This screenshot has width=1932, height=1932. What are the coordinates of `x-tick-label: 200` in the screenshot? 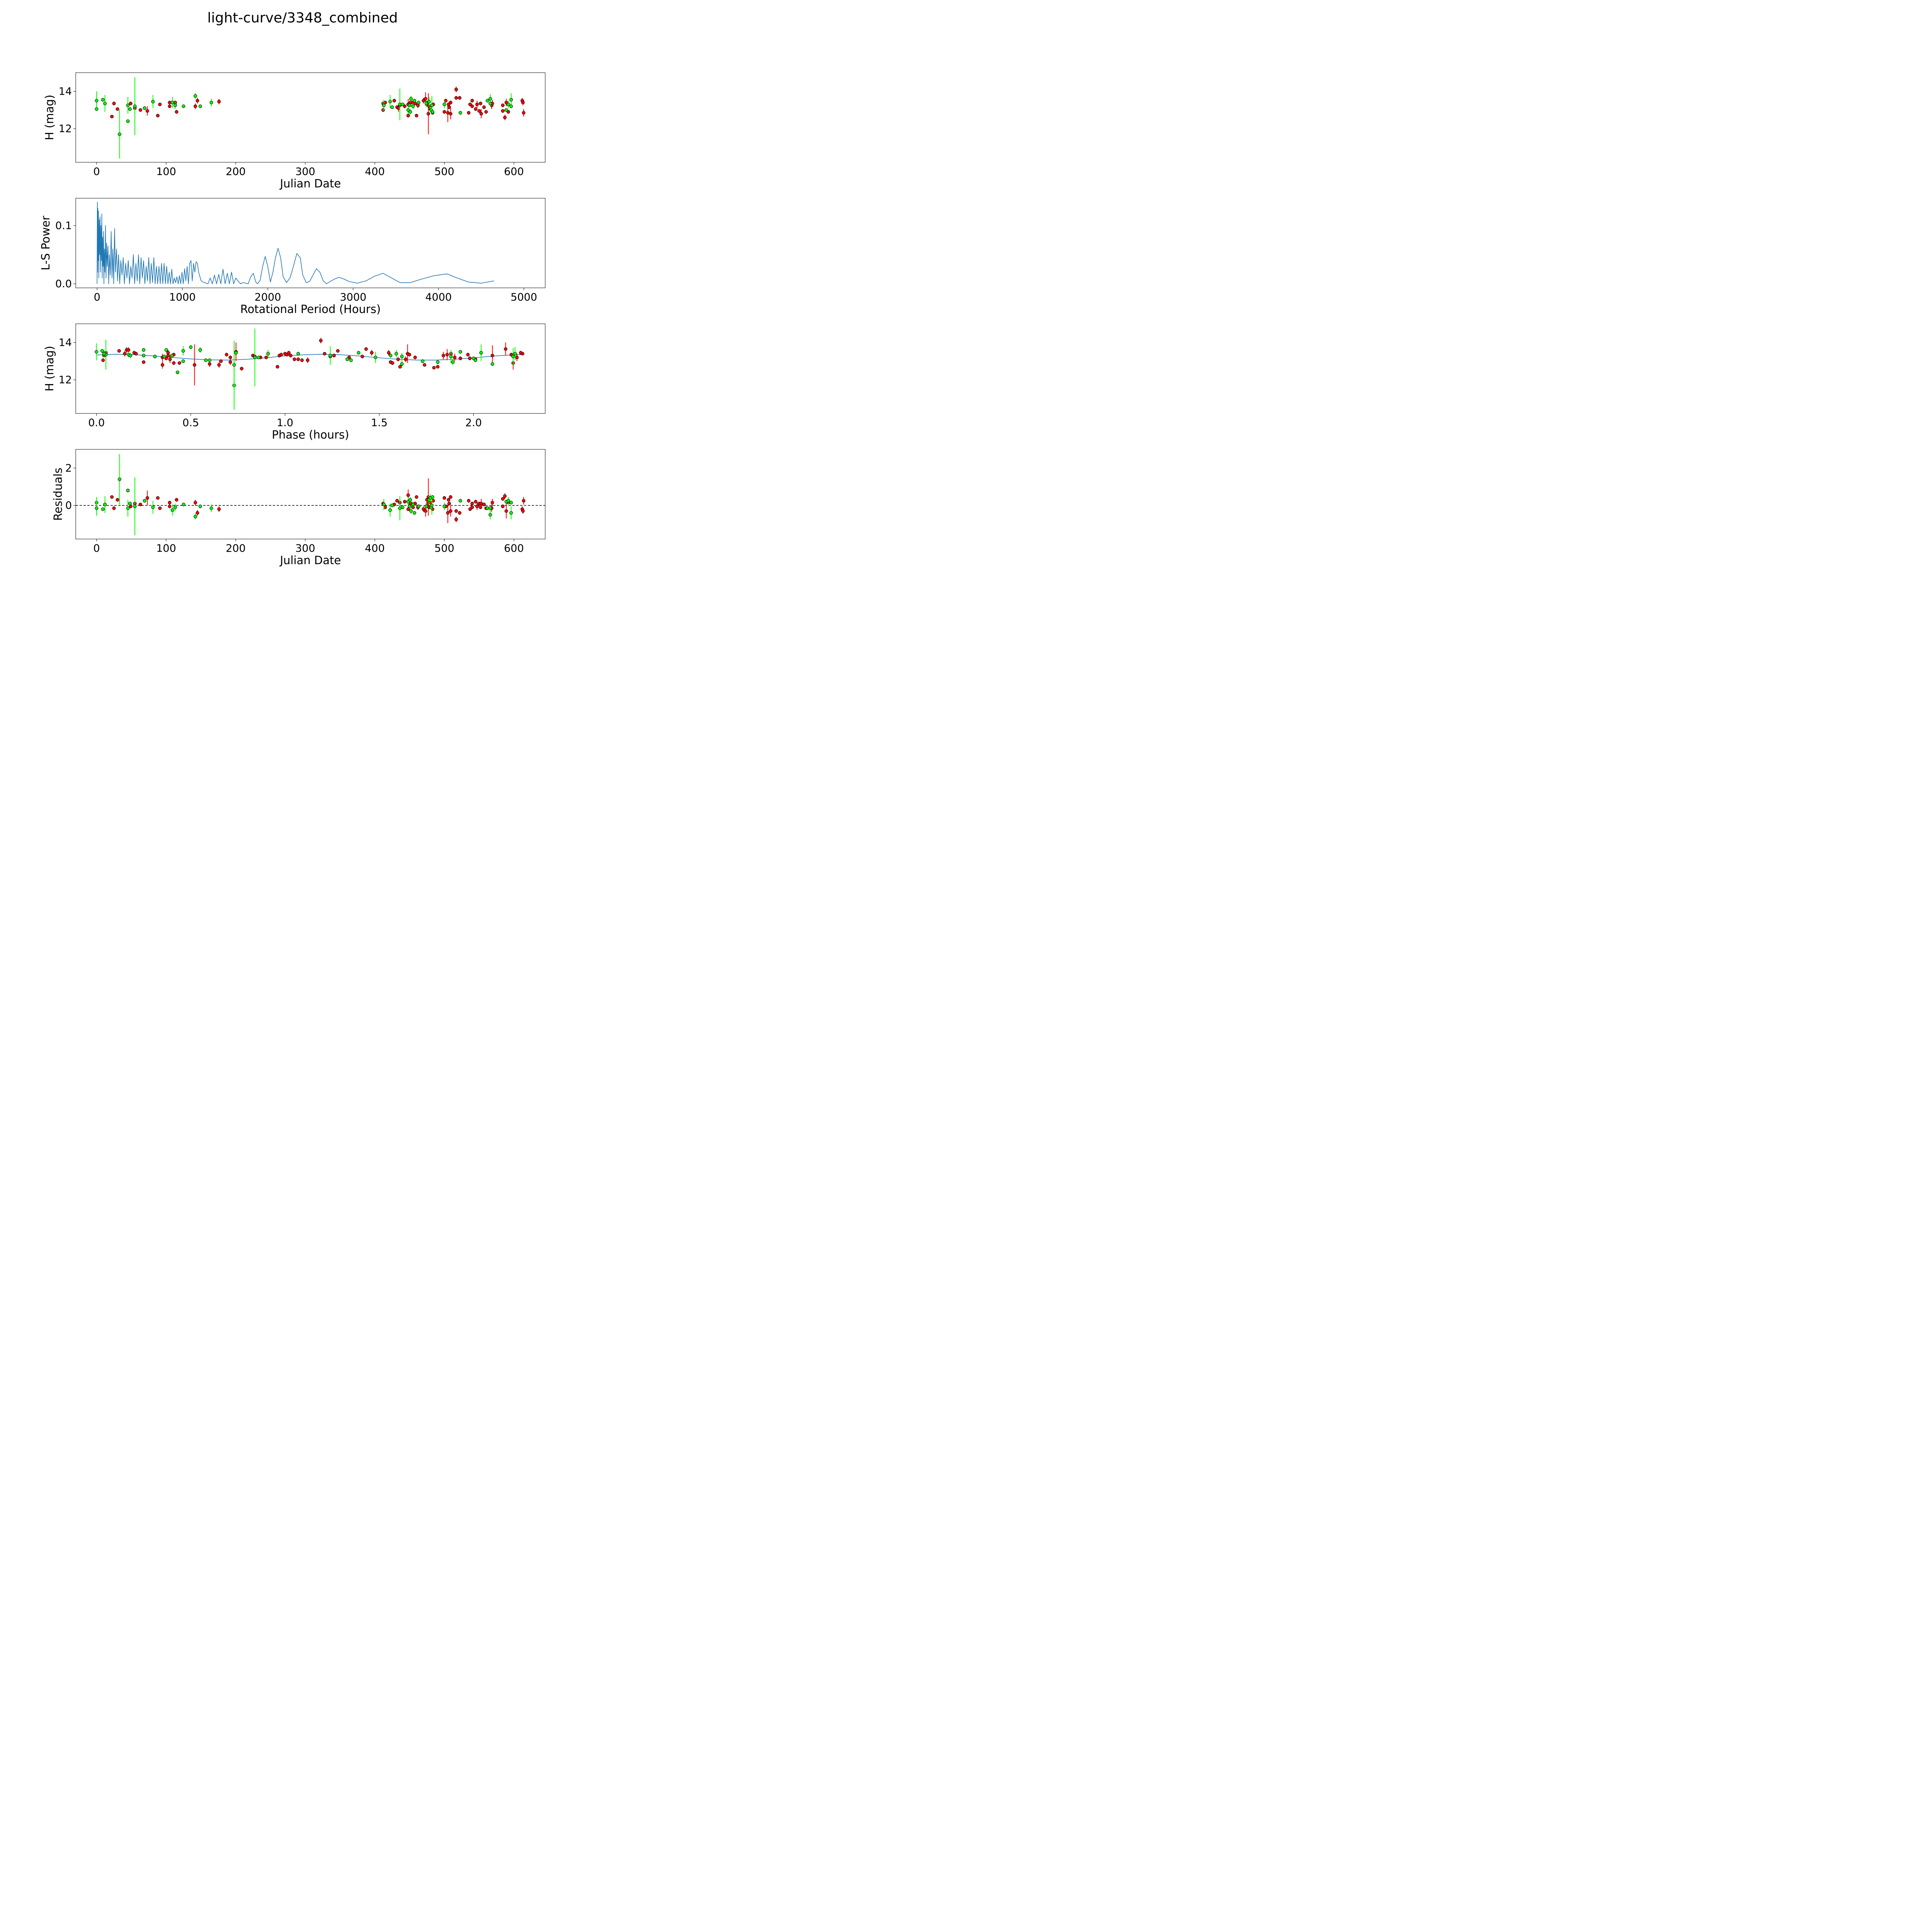 It's located at (236, 549).